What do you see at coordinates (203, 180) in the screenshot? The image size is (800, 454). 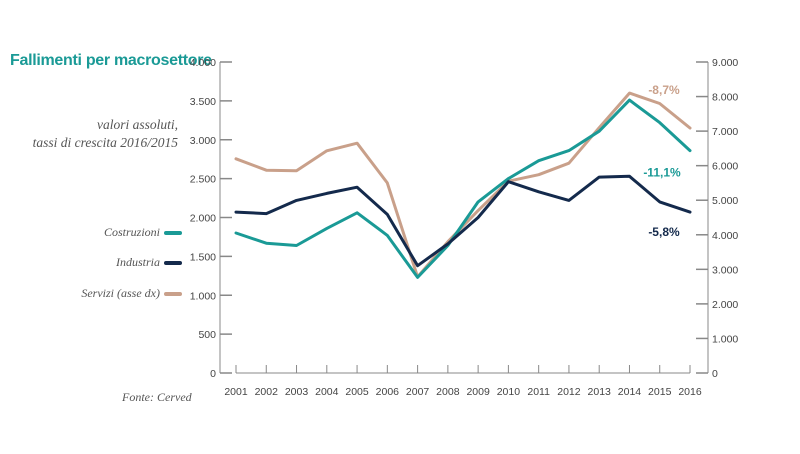 I see `left-axis-tick-label: 2.500` at bounding box center [203, 180].